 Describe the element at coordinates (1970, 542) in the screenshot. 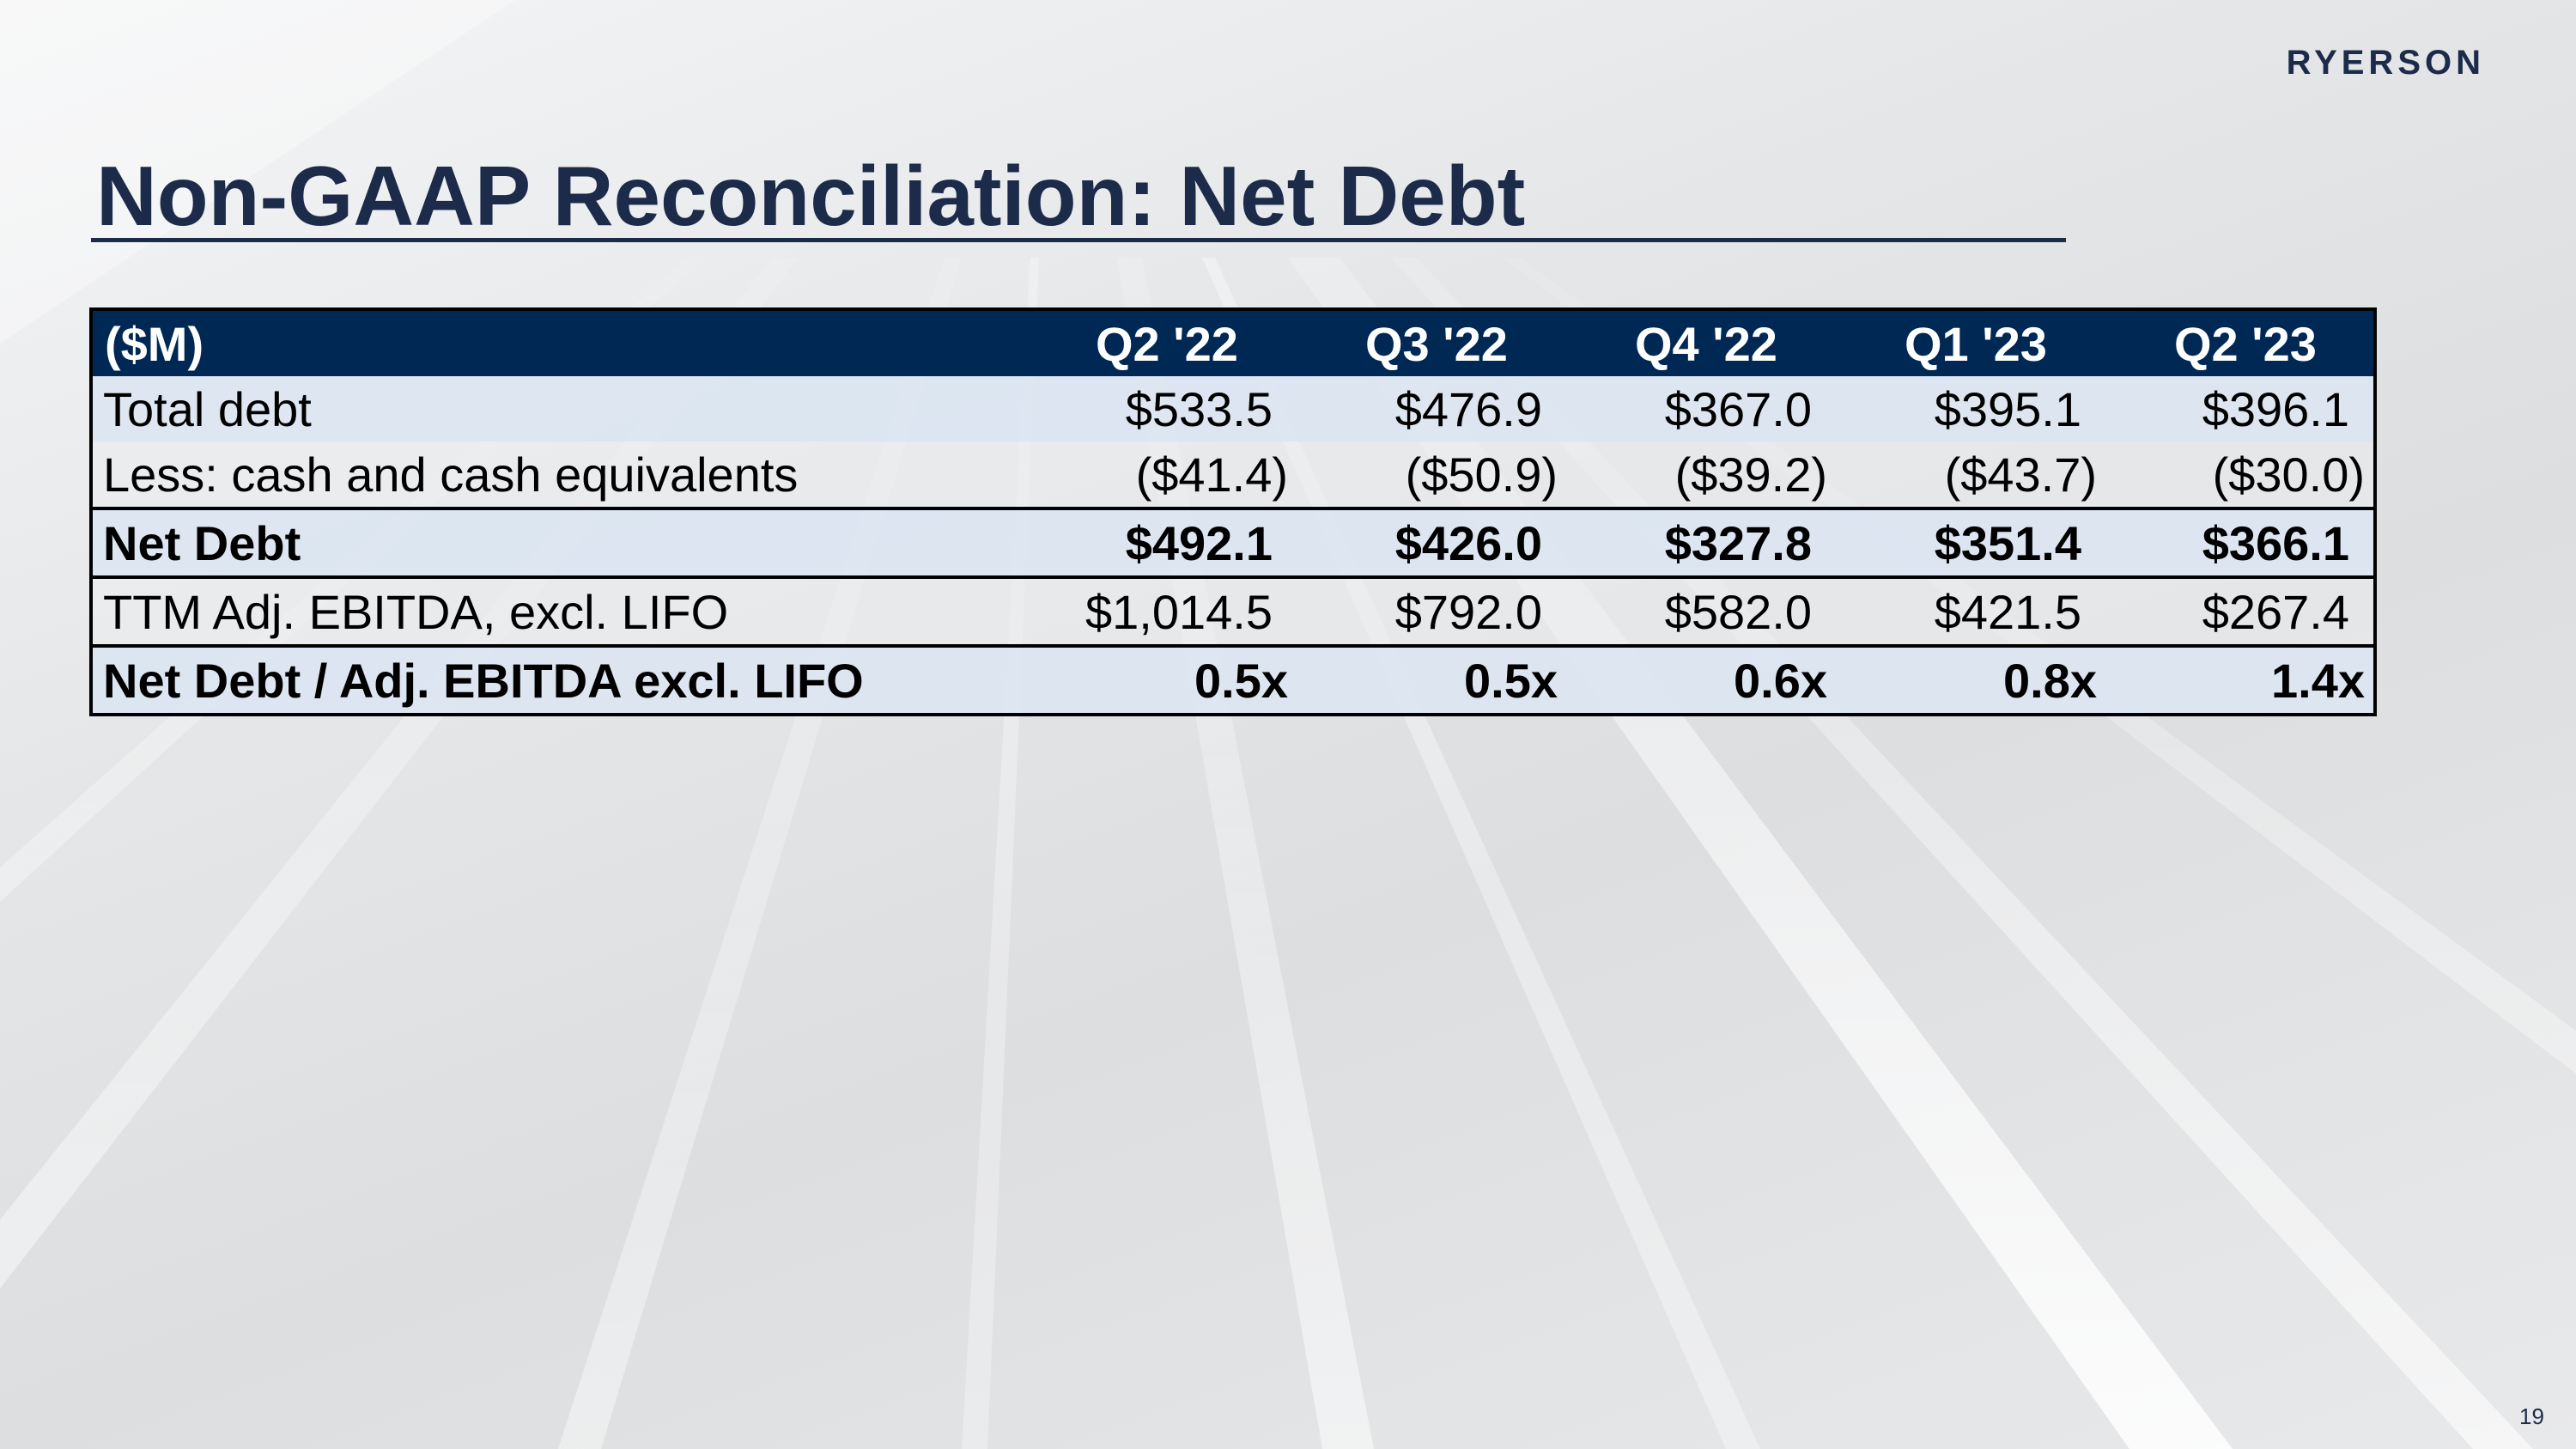

I see `table-cell: $351.4` at that location.